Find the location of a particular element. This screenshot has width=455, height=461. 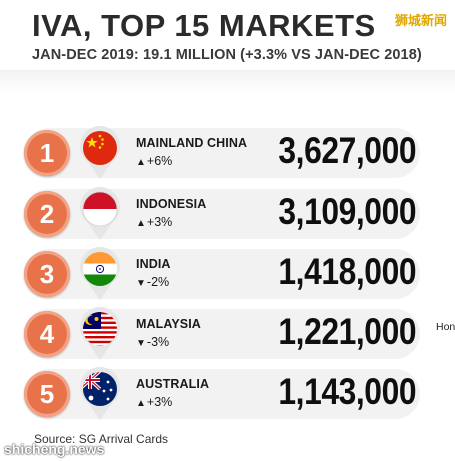

country-name: INDIA is located at coordinates (153, 264).